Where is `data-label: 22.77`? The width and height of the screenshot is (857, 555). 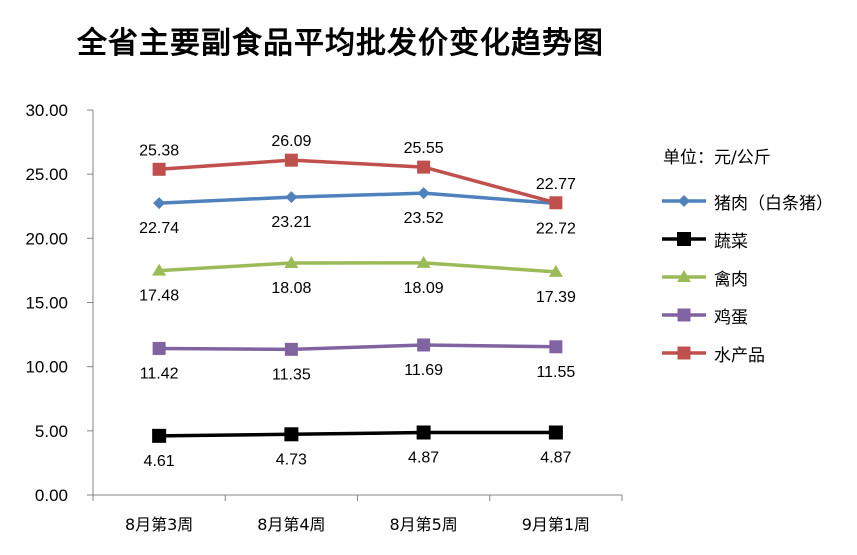
data-label: 22.77 is located at coordinates (556, 184).